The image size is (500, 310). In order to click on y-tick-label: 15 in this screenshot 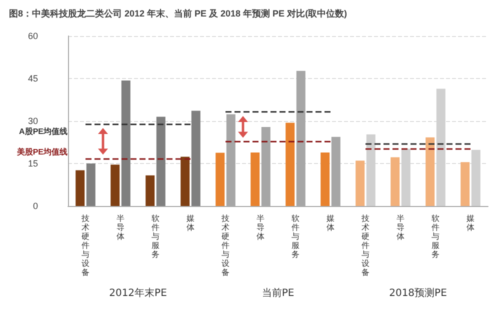, I will do `click(33, 163)`.